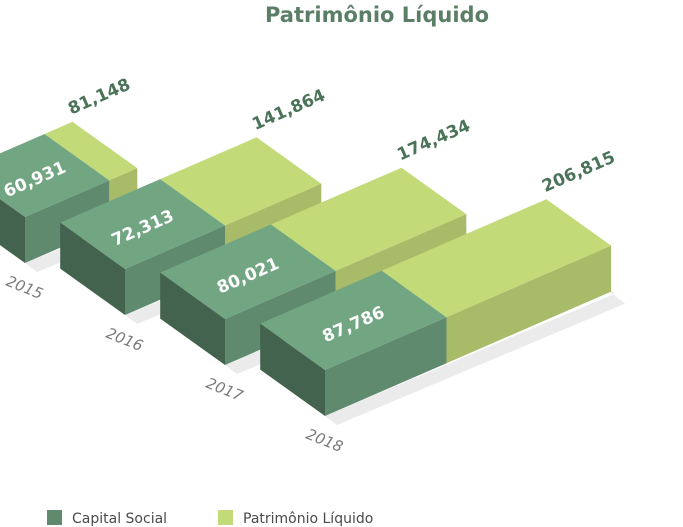  Describe the element at coordinates (248, 271) in the screenshot. I see `bar-top-capital-2017` at that location.